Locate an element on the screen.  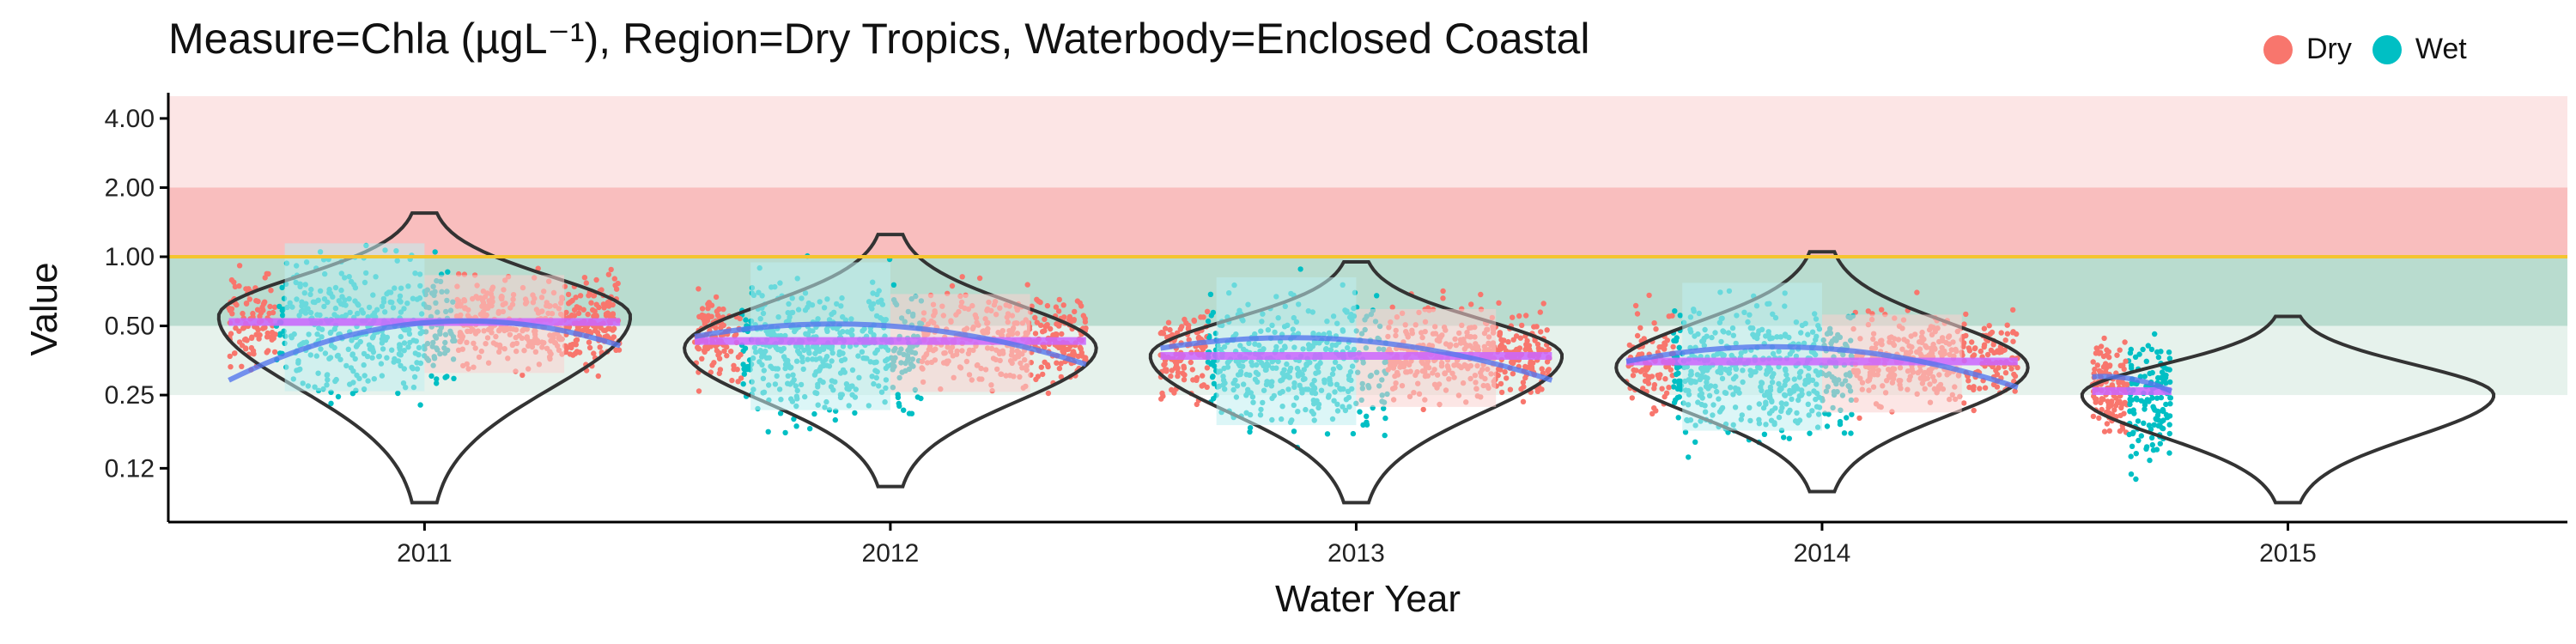
violin is located at coordinates (424, 358).